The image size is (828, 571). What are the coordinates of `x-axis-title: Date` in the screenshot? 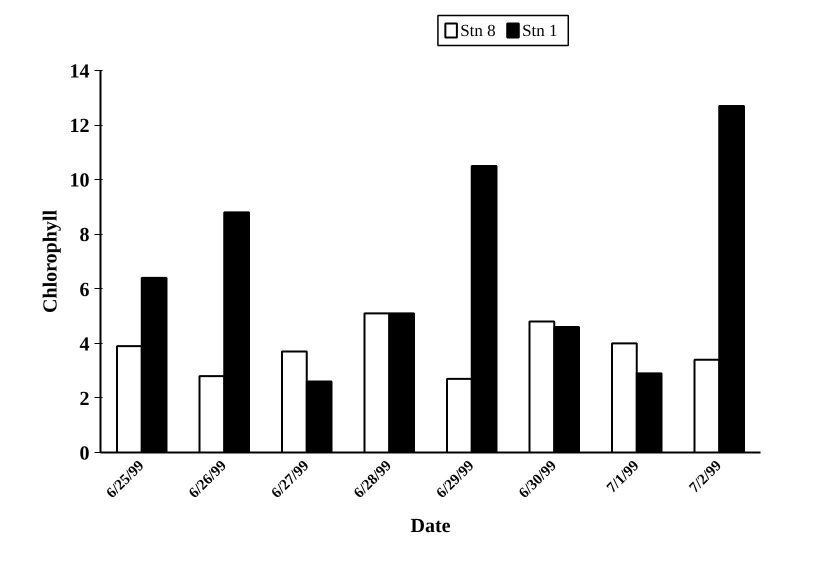 It's located at (430, 526).